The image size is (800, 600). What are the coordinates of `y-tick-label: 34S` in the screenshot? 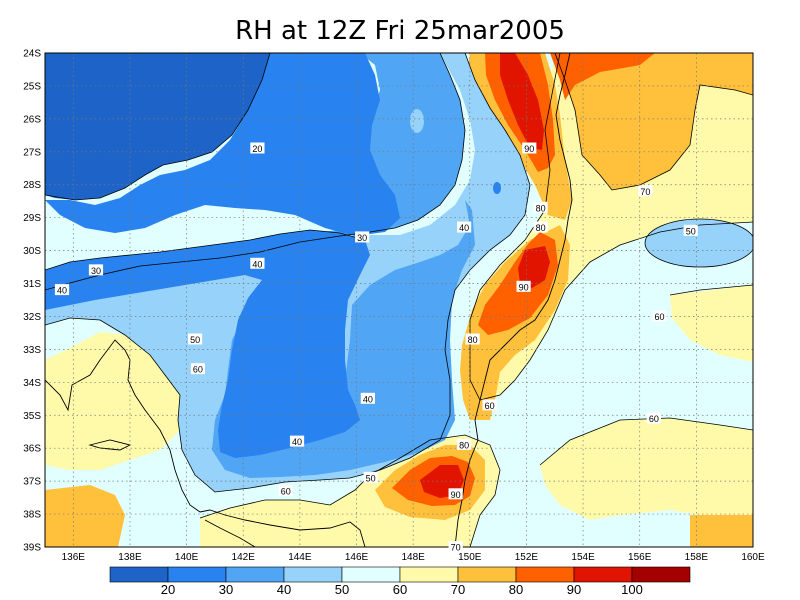 It's located at (32, 383).